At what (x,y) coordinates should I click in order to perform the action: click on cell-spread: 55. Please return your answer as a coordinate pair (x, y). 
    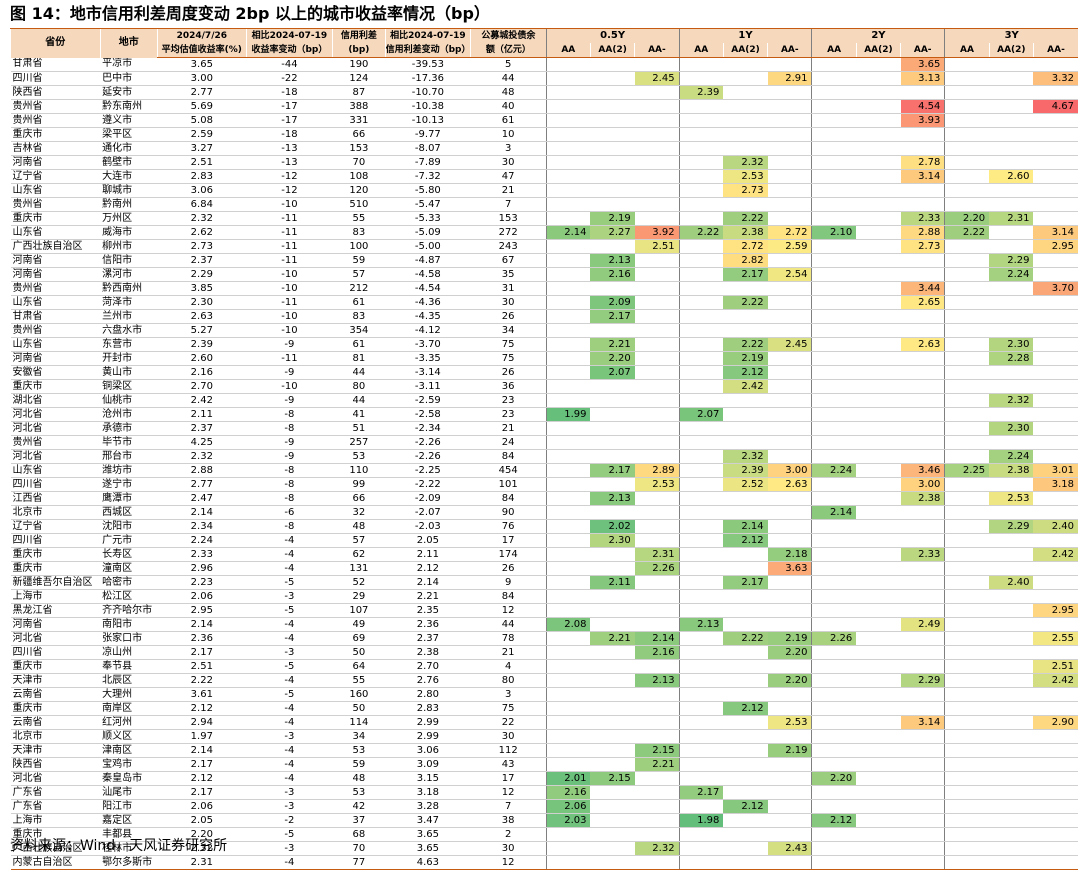
    Looking at the image, I should click on (359, 218).